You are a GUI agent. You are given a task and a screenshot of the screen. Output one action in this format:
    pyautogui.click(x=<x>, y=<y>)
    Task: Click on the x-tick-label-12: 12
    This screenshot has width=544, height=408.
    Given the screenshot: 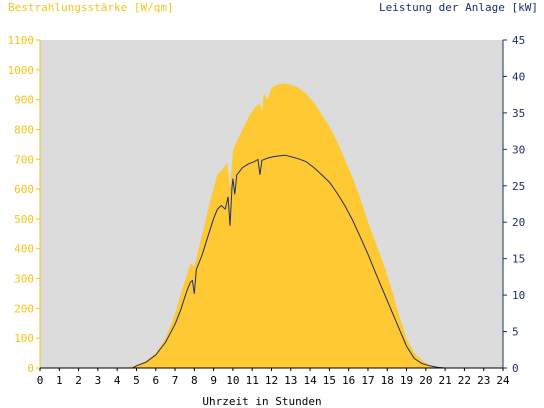 What is the action you would take?
    pyautogui.click(x=271, y=380)
    